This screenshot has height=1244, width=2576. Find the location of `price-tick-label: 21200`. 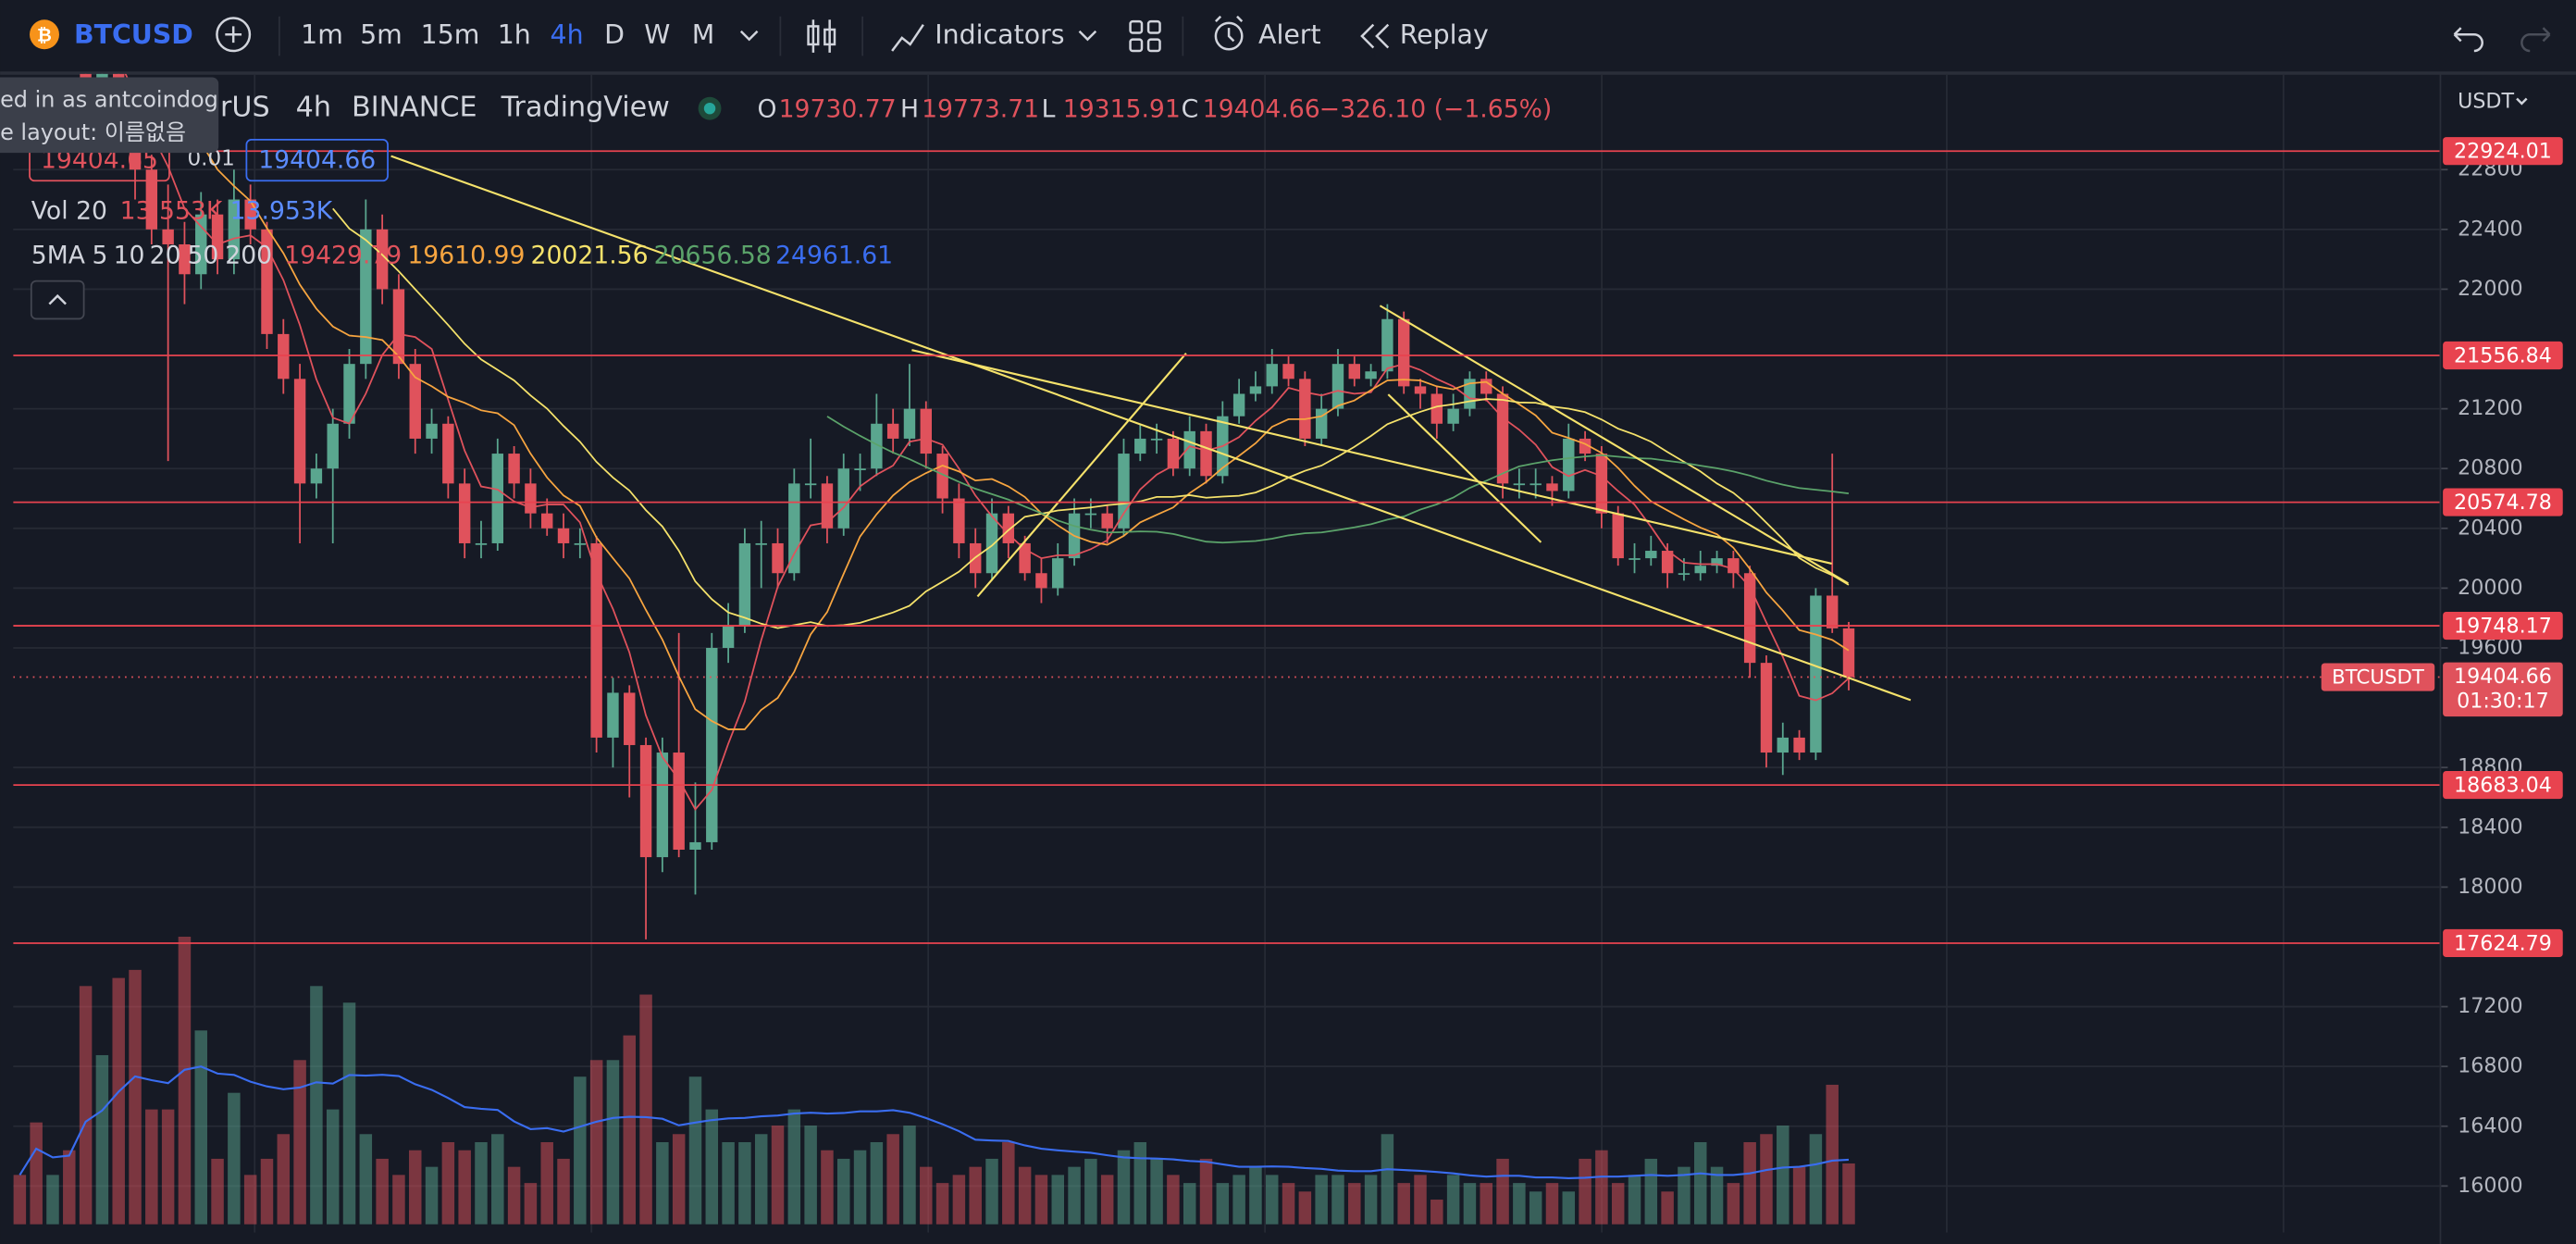

price-tick-label: 21200 is located at coordinates (2491, 408).